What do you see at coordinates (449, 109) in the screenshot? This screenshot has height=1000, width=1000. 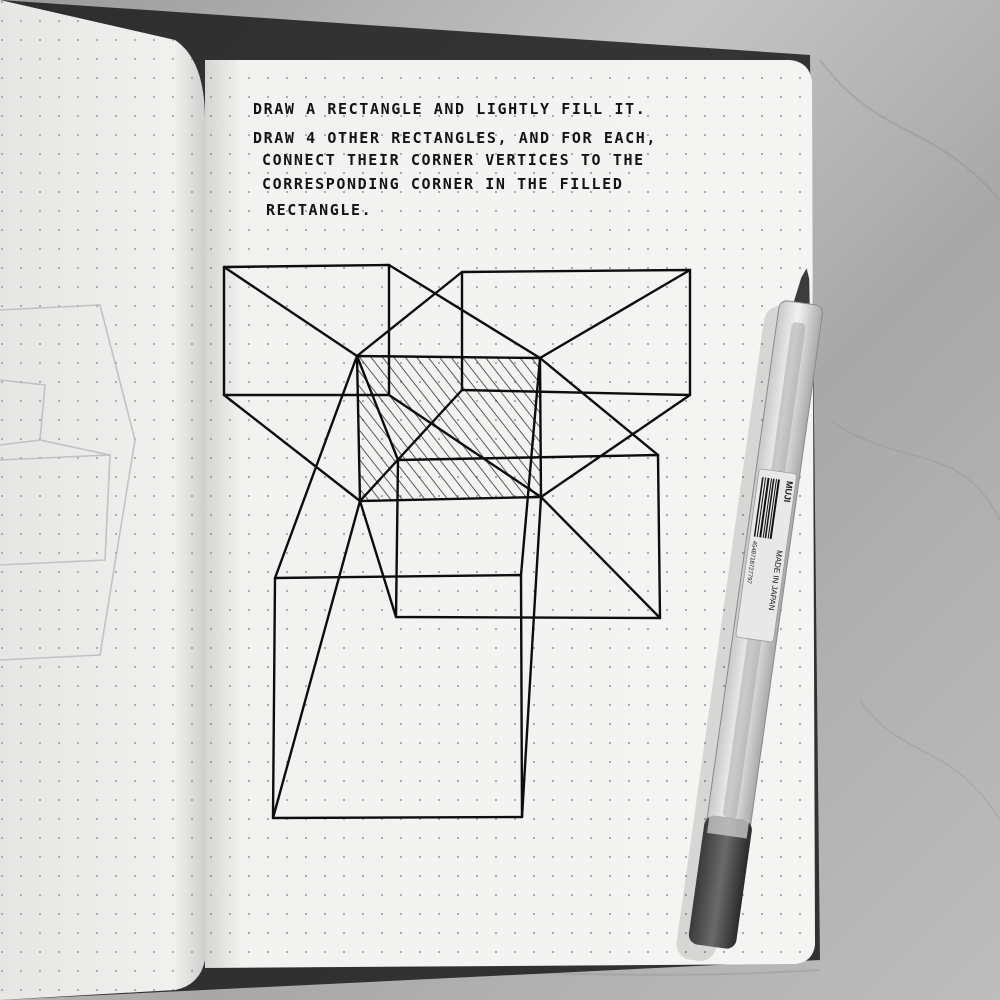 I see `instruction-line-1: DRAW A RECTANGLE AND LIGHTLY FILL IT.` at bounding box center [449, 109].